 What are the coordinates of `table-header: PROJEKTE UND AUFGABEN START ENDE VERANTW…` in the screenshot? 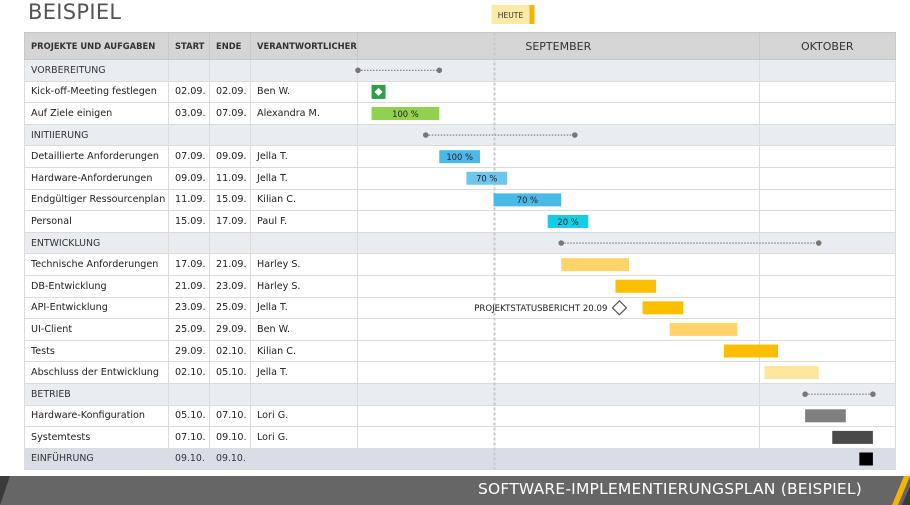 It's located at (460, 46).